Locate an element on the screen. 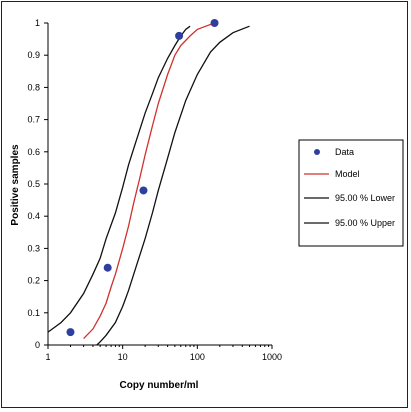 The height and width of the screenshot is (412, 411). legend-marker-data is located at coordinates (317, 152).